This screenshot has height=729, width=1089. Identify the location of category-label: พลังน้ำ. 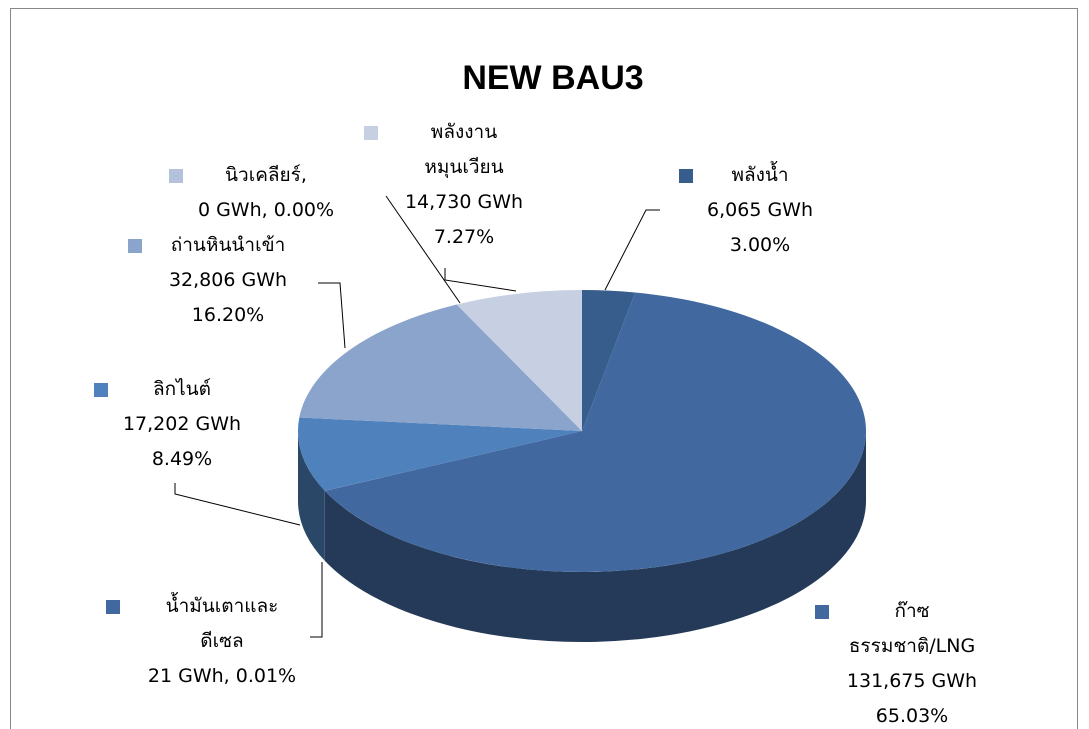
(760, 175).